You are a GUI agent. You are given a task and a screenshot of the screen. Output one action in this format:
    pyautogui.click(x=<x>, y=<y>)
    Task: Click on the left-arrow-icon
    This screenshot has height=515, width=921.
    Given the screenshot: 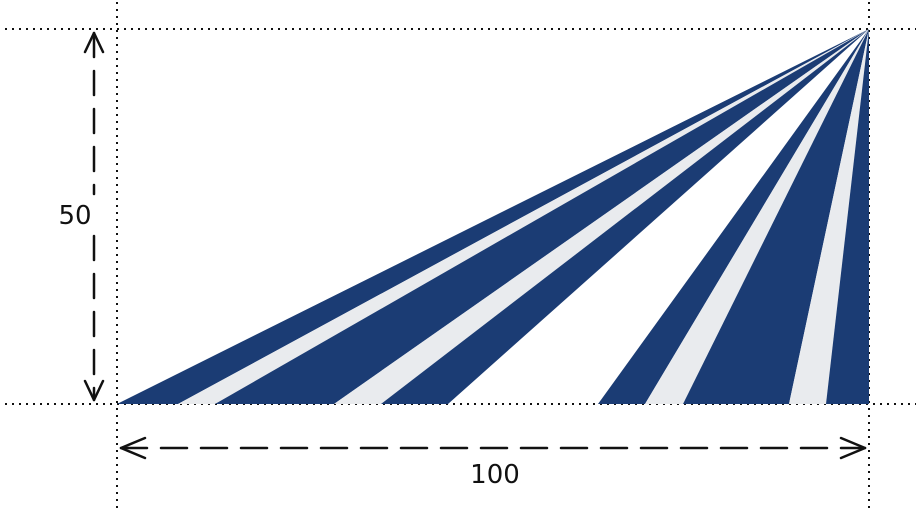 What is the action you would take?
    pyautogui.click(x=133, y=448)
    